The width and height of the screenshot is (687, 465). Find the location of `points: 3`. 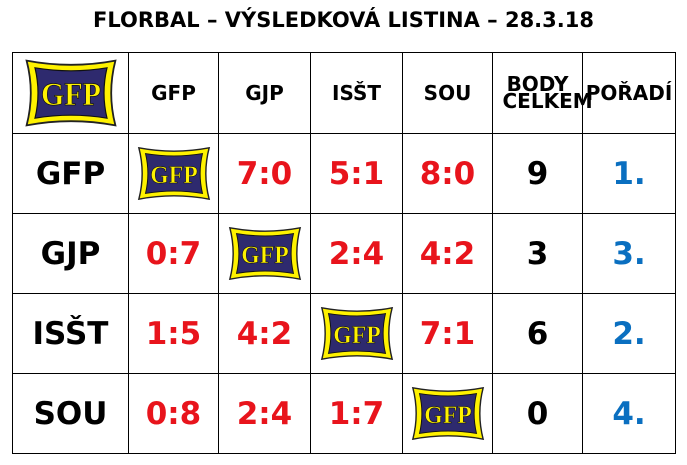

points: 3 is located at coordinates (537, 253).